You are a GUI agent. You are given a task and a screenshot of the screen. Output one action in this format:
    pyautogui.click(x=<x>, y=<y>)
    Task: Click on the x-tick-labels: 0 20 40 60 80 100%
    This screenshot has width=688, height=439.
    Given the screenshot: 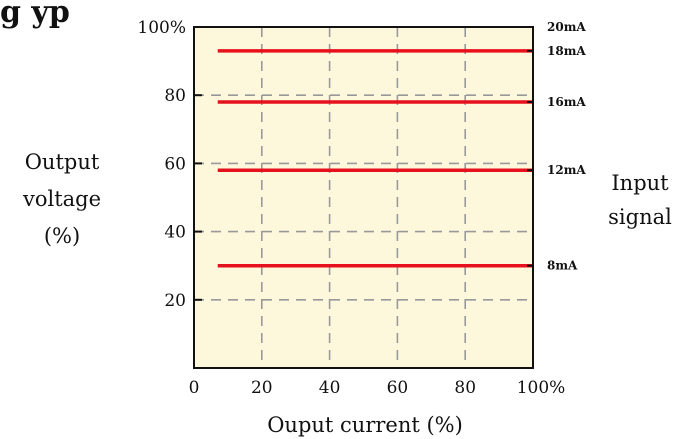 What is the action you would take?
    pyautogui.click(x=377, y=388)
    